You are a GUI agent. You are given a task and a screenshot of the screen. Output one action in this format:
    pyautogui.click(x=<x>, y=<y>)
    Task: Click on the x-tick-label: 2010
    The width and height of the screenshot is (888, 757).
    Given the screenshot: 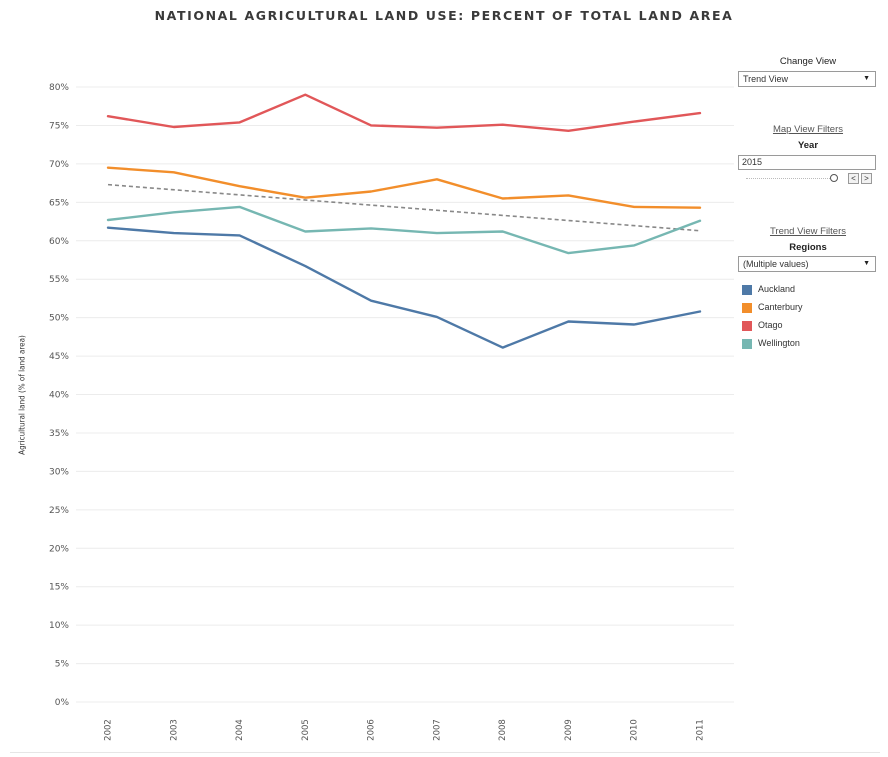 What is the action you would take?
    pyautogui.click(x=635, y=730)
    